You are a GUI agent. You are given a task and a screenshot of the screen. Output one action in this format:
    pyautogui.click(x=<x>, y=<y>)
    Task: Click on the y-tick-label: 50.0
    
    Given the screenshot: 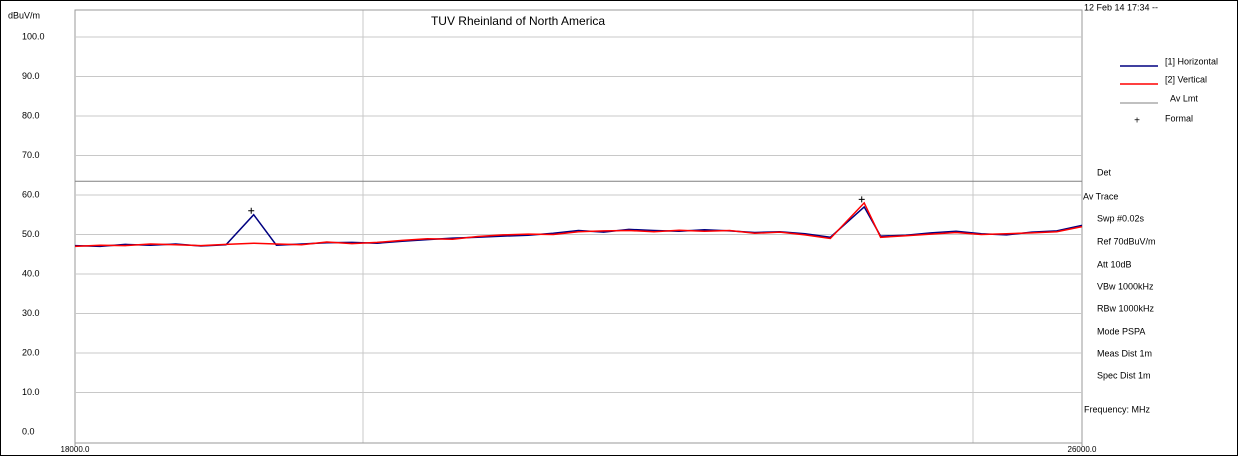 What is the action you would take?
    pyautogui.click(x=31, y=234)
    